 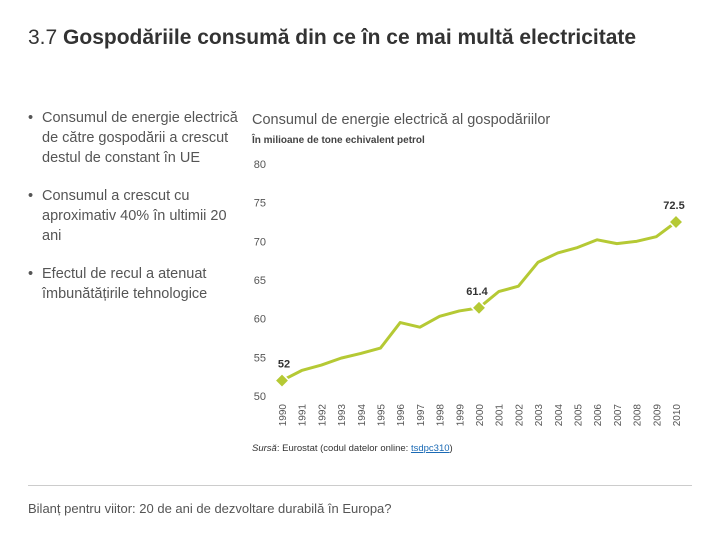 I want to click on chart-subtitle: În milioane de tone echivalent petrol, so click(x=338, y=139).